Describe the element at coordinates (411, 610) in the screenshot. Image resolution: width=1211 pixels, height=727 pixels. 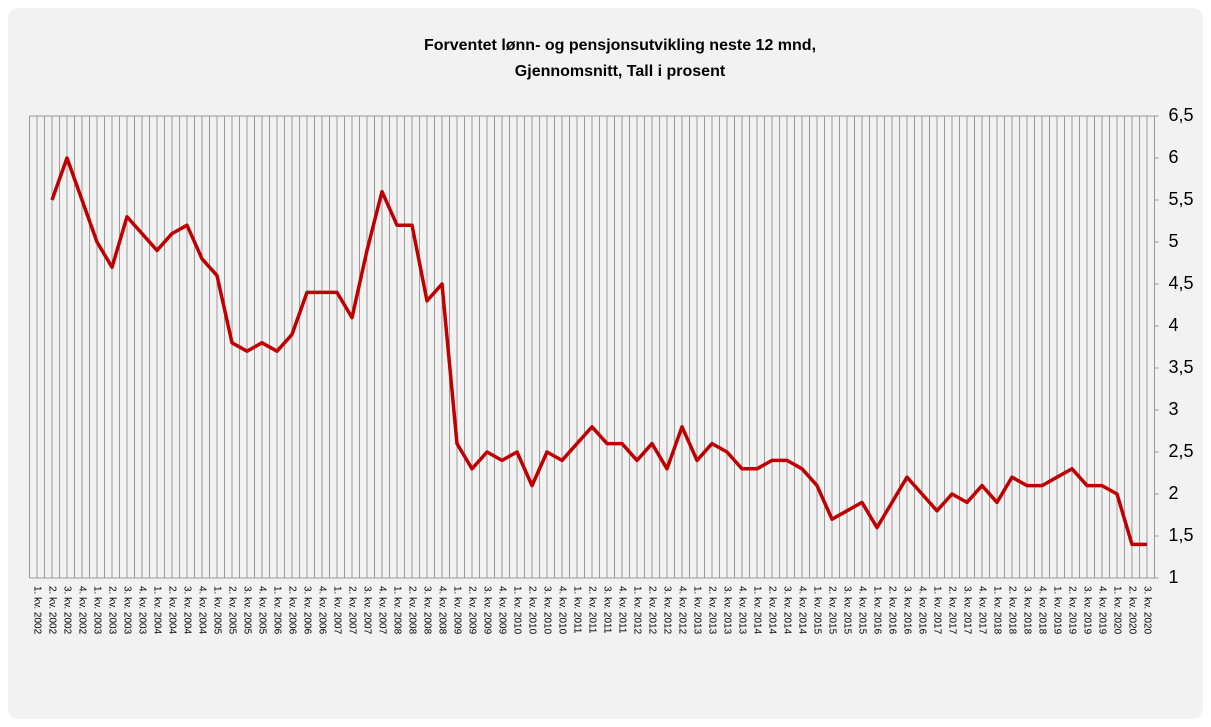
I see `x-tick-label: 2. kv. 2008` at that location.